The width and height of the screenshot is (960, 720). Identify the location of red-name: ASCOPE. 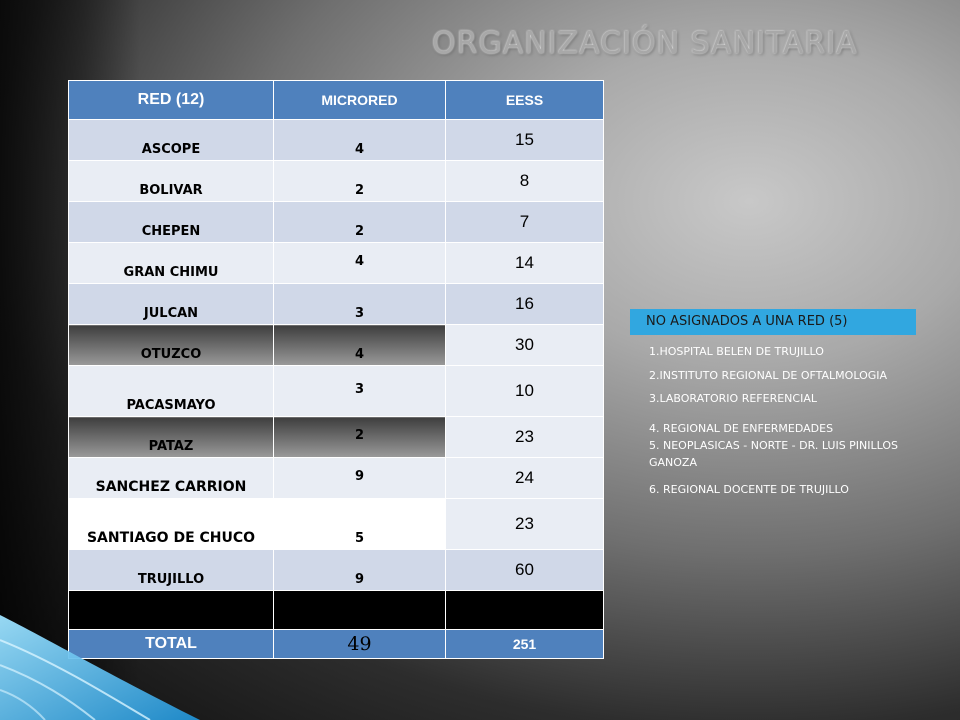
(171, 140).